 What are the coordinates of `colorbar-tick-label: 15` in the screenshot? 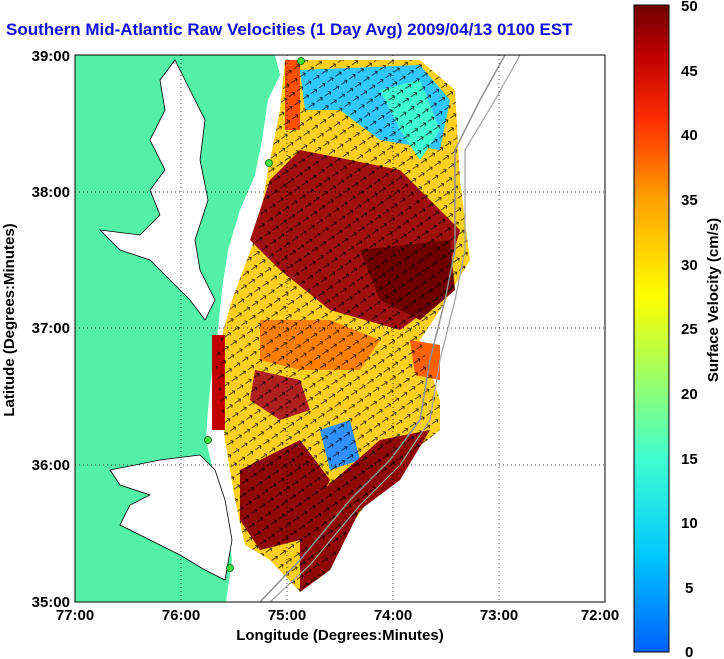 It's located at (689, 459).